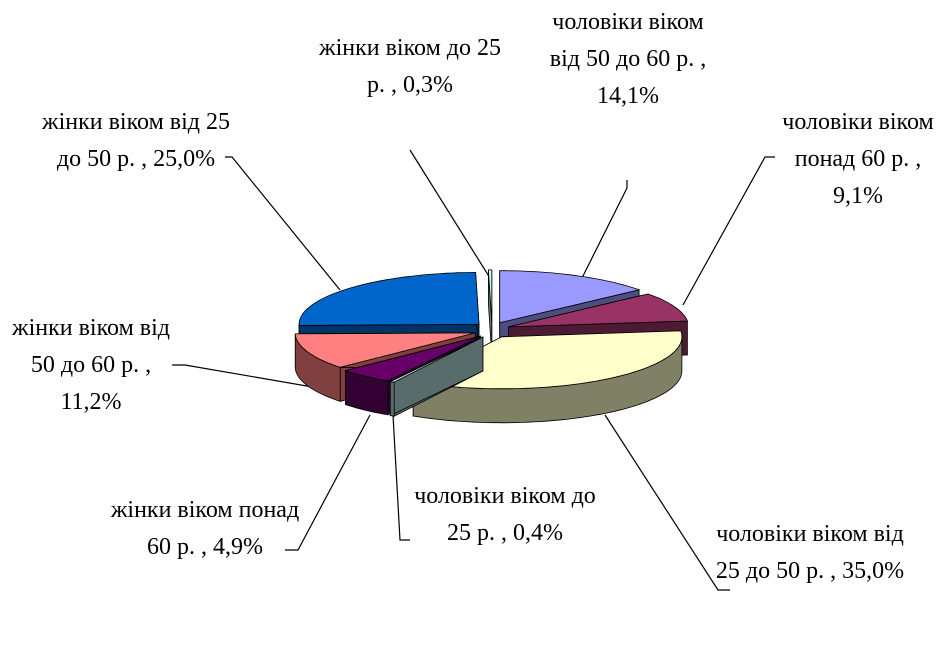 This screenshot has height=667, width=947. What do you see at coordinates (810, 552) in the screenshot?
I see `data-label: чоловіки віком від 25 до 50 р. , 35,0%` at bounding box center [810, 552].